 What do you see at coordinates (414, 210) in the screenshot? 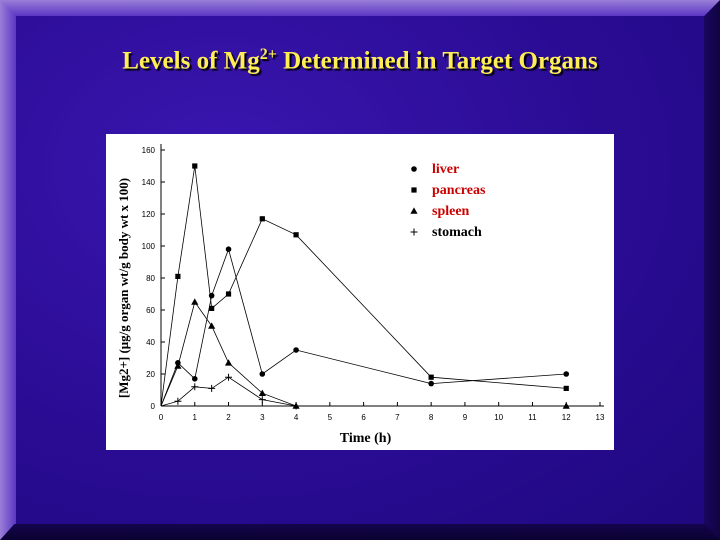
I see `legend-marker-spleen` at bounding box center [414, 210].